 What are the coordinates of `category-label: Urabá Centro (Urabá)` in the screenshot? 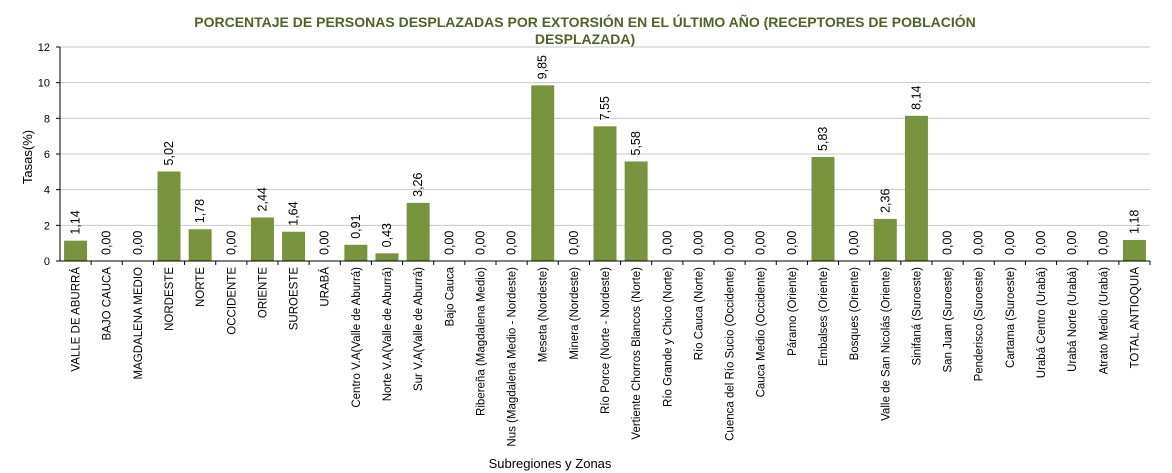 It's located at (1042, 322).